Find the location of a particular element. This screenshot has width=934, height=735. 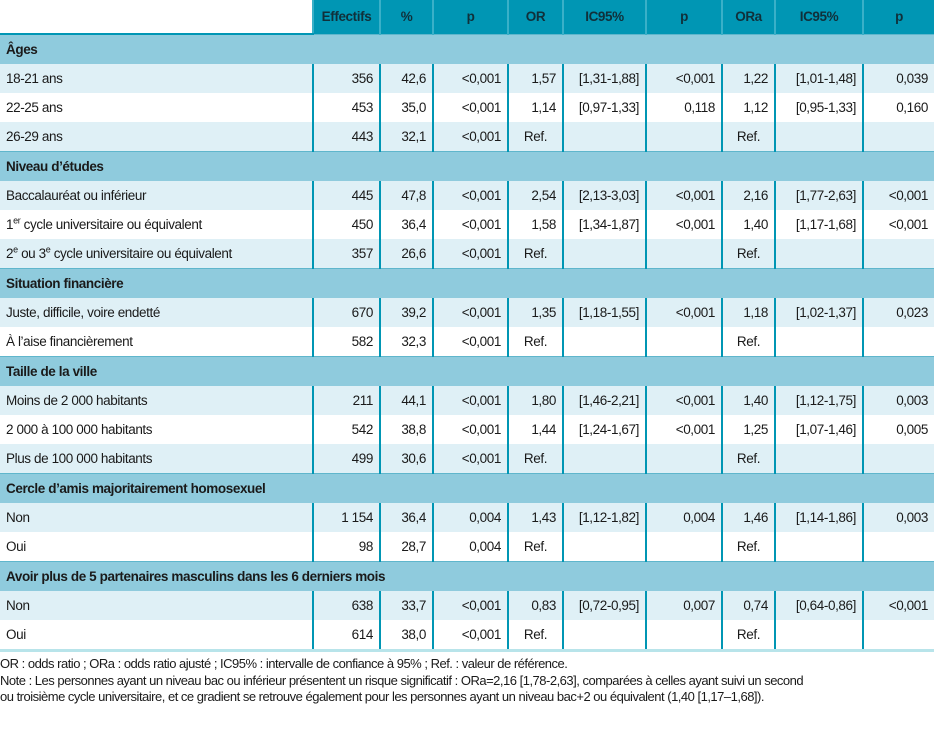

cell-percent: 32,3 is located at coordinates (406, 342).